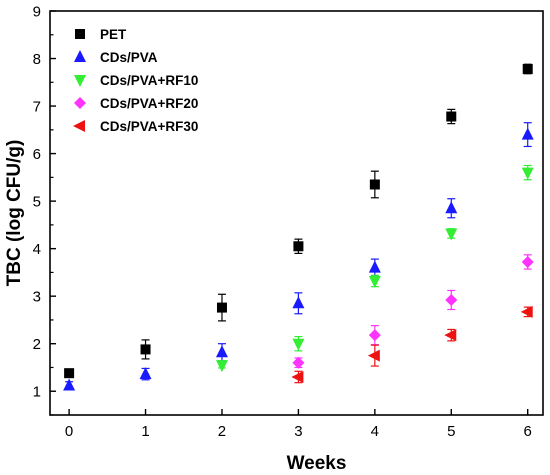 The width and height of the screenshot is (550, 475). I want to click on series-cds-pva-rf30, so click(412, 344).